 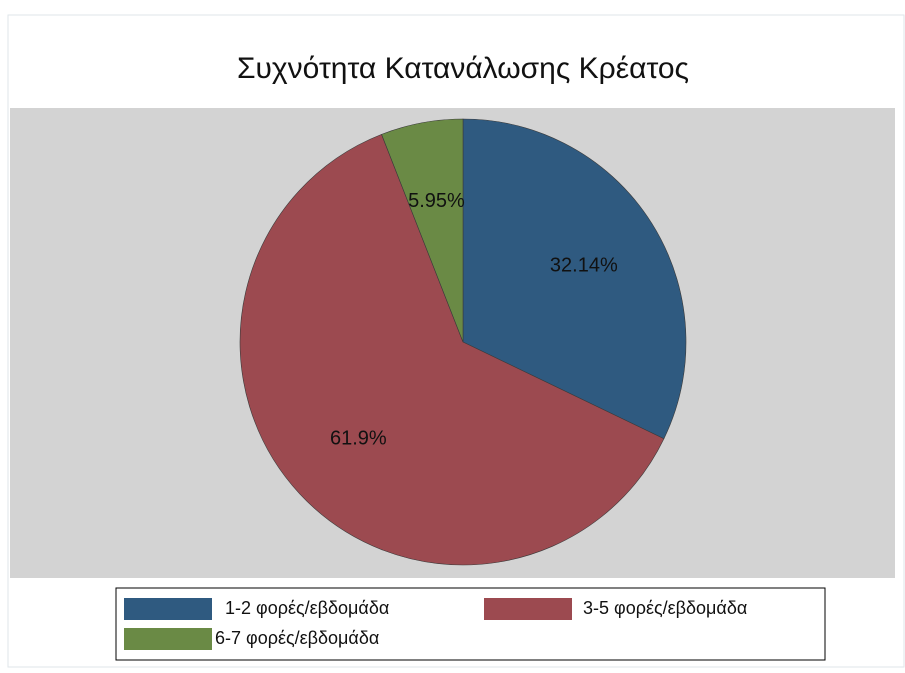 I want to click on data-label: 61.9%, so click(x=358, y=438).